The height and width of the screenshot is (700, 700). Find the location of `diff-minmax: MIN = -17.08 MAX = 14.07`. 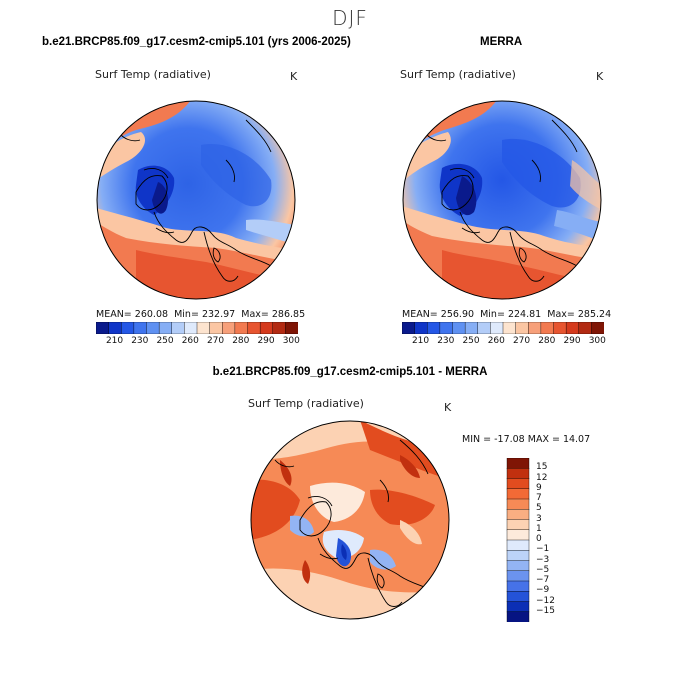

diff-minmax: MIN = -17.08 MAX = 14.07 is located at coordinates (526, 439).